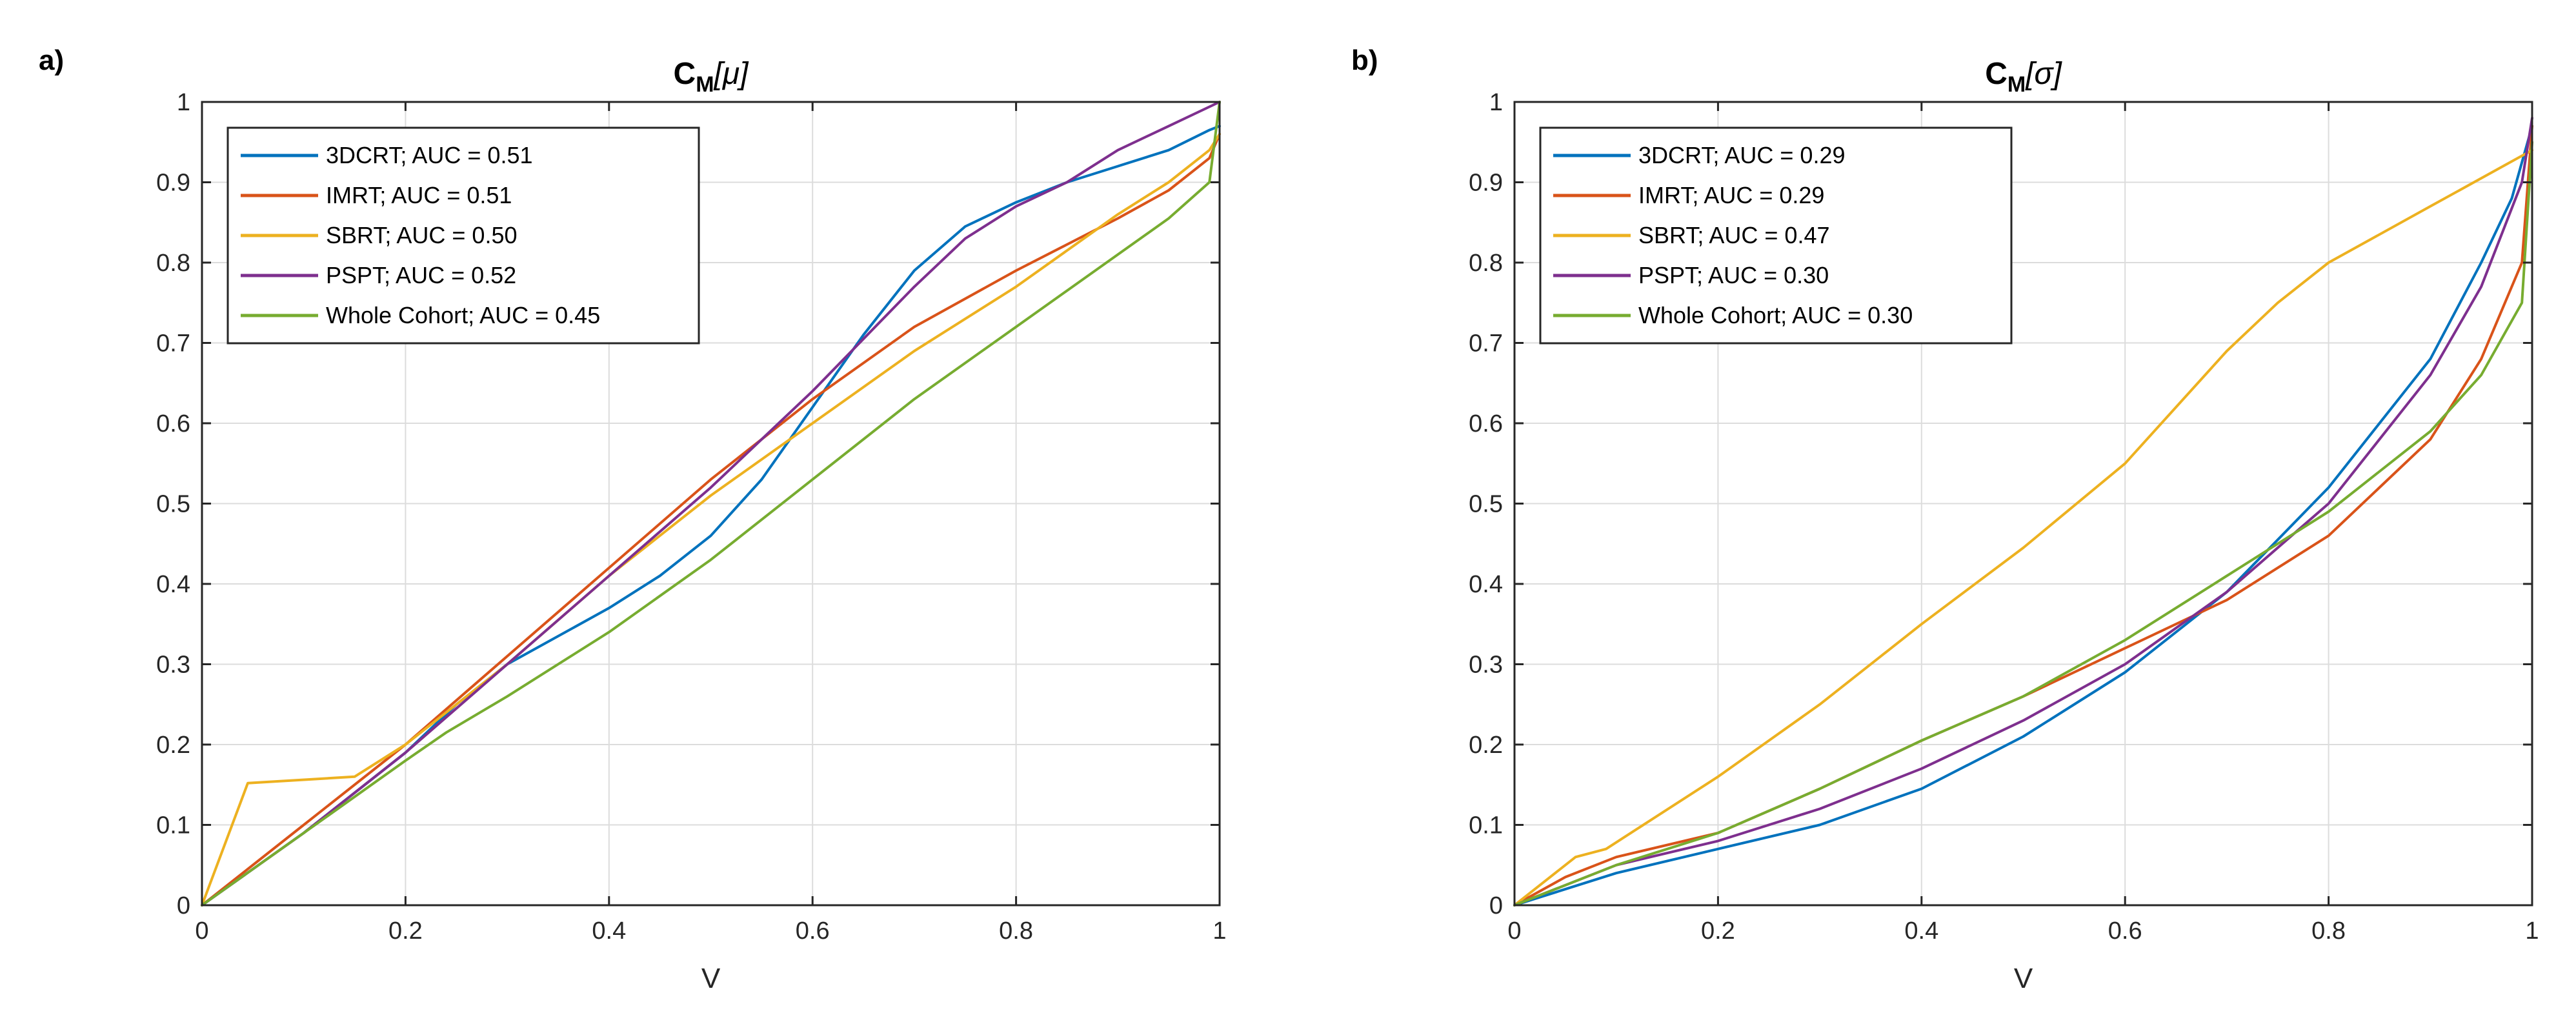 This screenshot has height=1022, width=2576. Describe the element at coordinates (1734, 235) in the screenshot. I see `legend-entry: SBRT; AUC = 0.47` at that location.